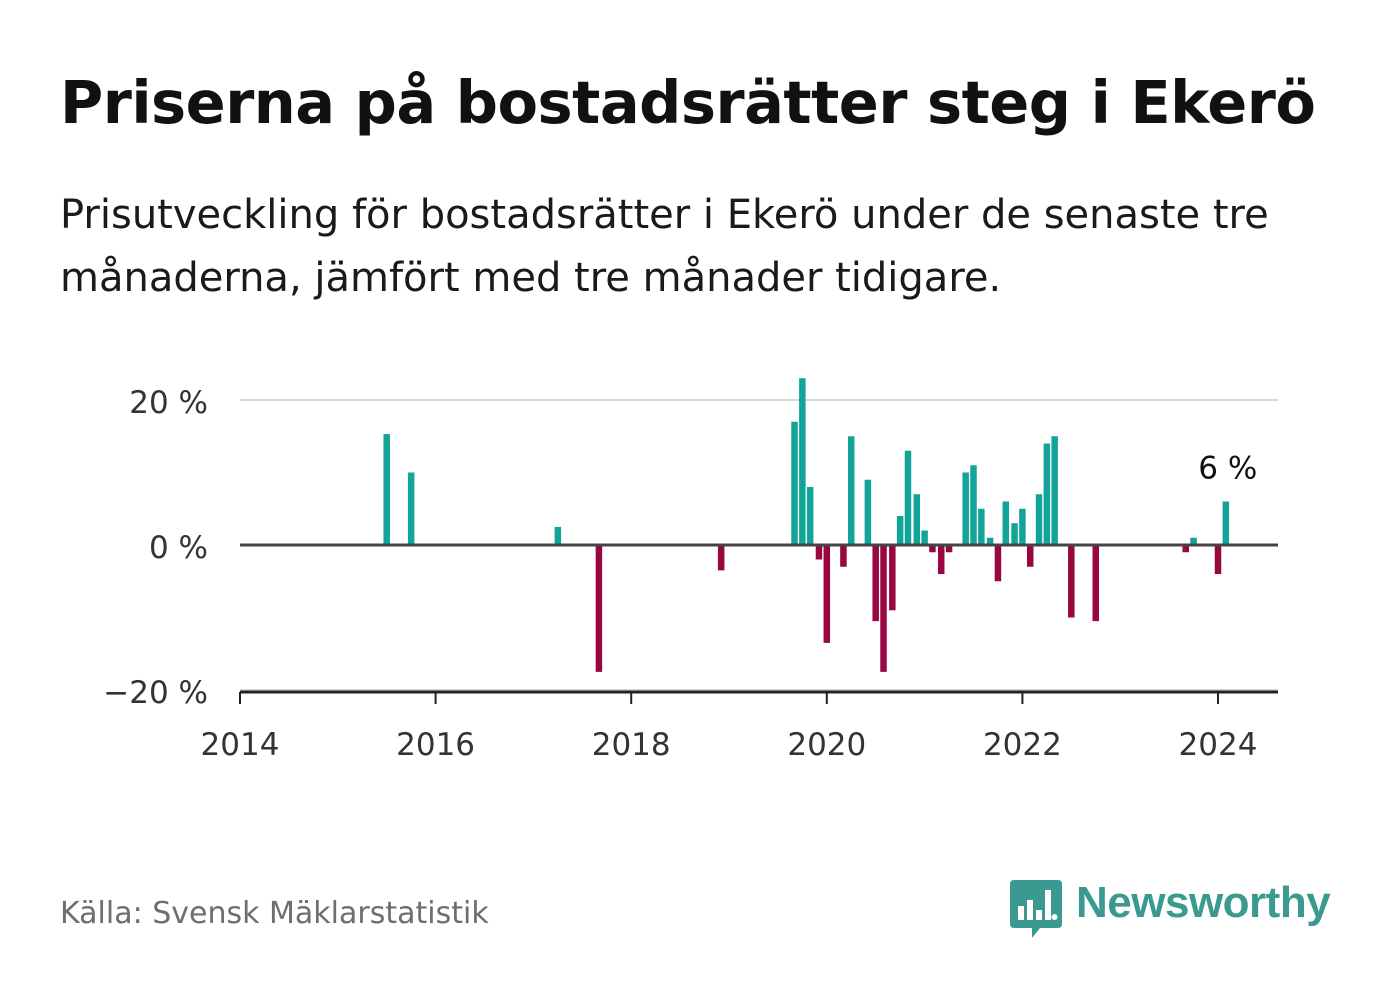 The height and width of the screenshot is (999, 1382). Describe the element at coordinates (631, 745) in the screenshot. I see `x-tick-label: 2018` at that location.